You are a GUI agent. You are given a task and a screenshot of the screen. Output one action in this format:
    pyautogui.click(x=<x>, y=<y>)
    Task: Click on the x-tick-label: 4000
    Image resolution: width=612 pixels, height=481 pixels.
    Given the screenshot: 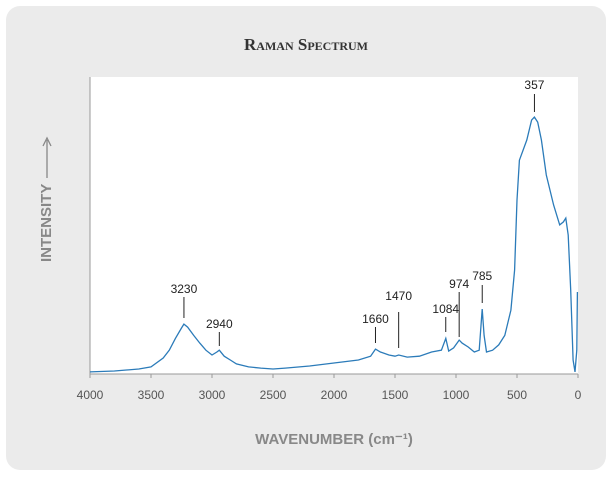 What is the action you would take?
    pyautogui.click(x=90, y=395)
    